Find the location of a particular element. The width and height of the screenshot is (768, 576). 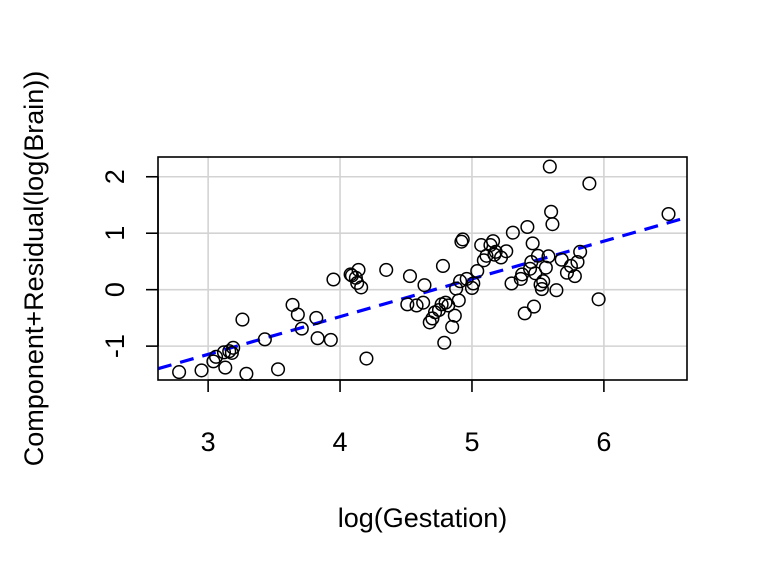

y-tick-label-2: 1 is located at coordinates (115, 233).